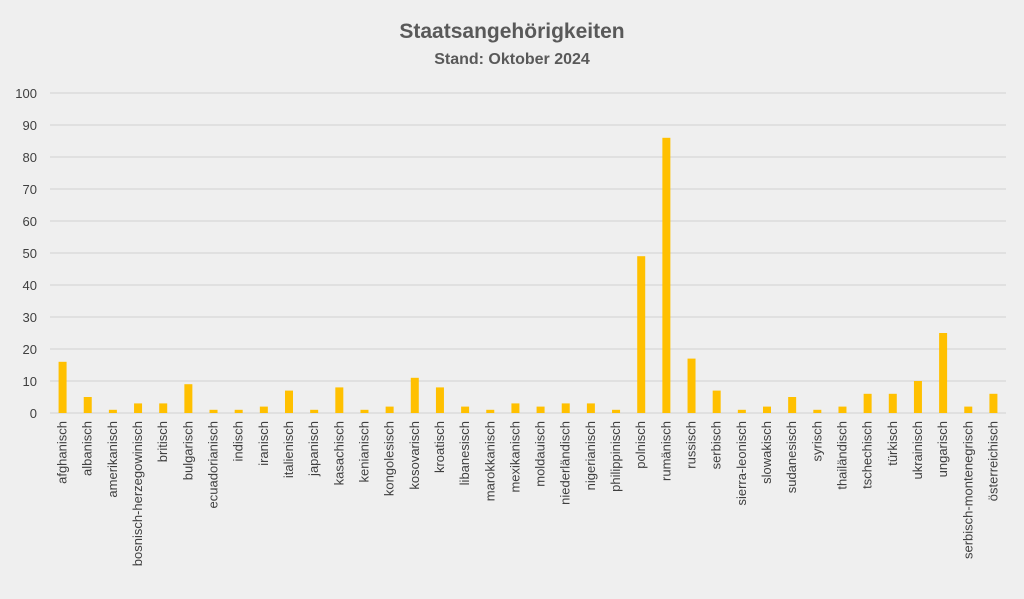 The width and height of the screenshot is (1024, 599). I want to click on x-tick-label: indisch, so click(238, 441).